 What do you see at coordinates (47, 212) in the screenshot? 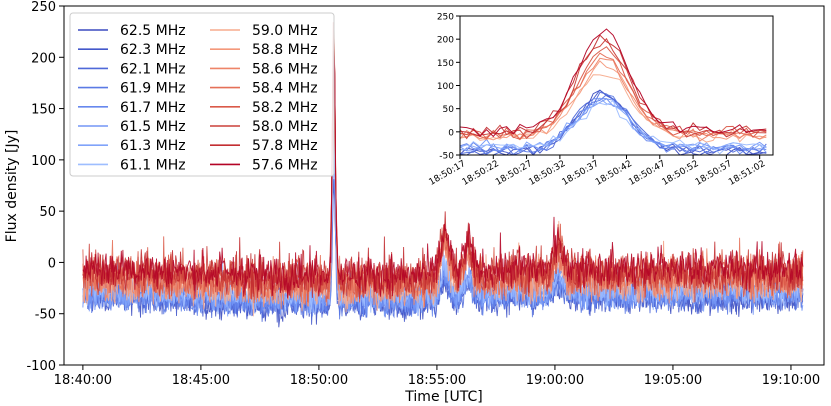
I see `y-tick-label: 50` at bounding box center [47, 212].